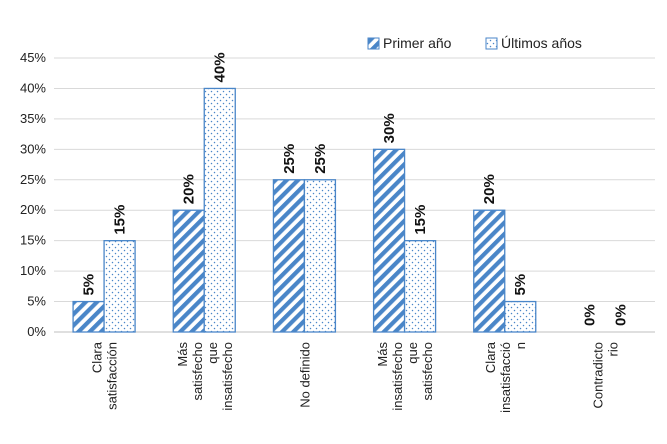 The width and height of the screenshot is (667, 444). Describe the element at coordinates (33, 209) in the screenshot. I see `y-tick-label: 20%` at that location.